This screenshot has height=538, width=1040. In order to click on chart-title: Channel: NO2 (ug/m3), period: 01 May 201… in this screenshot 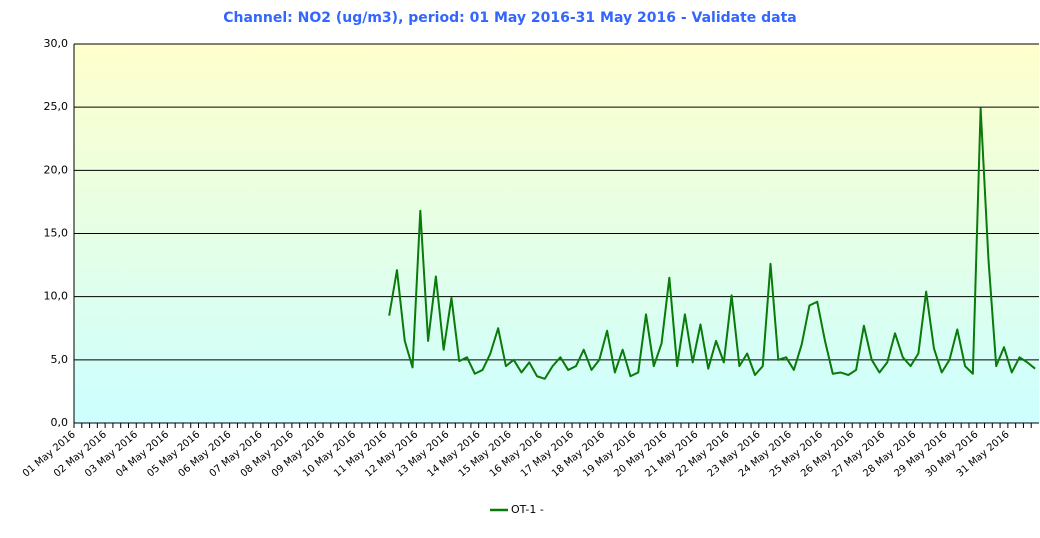, I will do `click(510, 18)`.